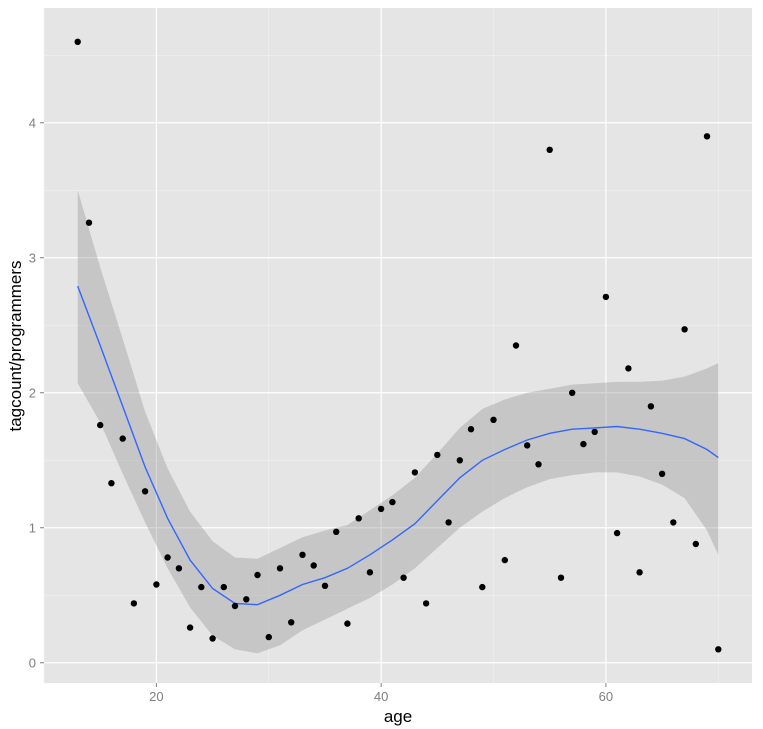 The height and width of the screenshot is (729, 763). Describe the element at coordinates (606, 696) in the screenshot. I see `x-tick-label: 60` at that location.